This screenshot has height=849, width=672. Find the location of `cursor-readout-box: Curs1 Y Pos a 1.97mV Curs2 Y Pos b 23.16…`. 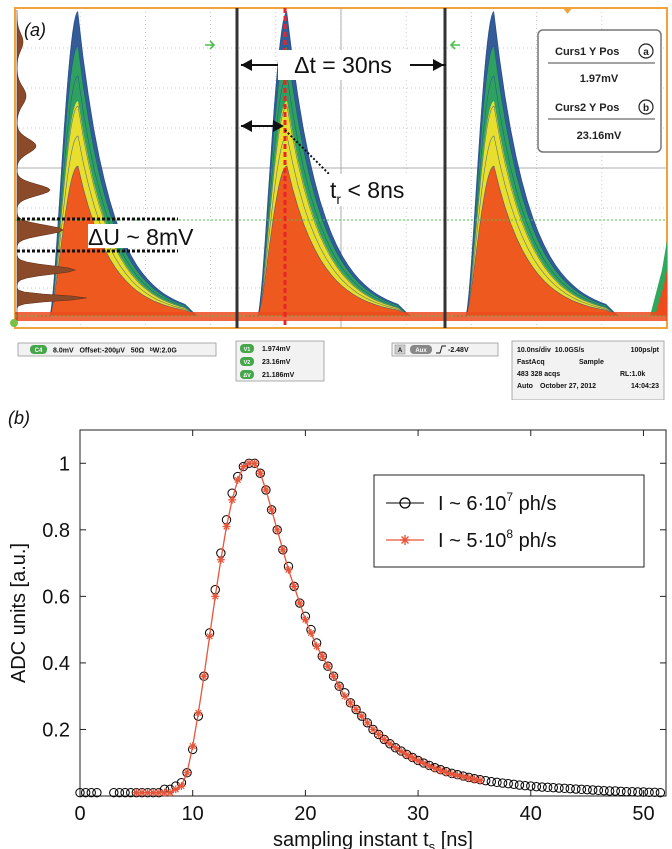

cursor-readout-box: Curs1 Y Pos a 1.97mV Curs2 Y Pos b 23.16… is located at coordinates (599, 91).